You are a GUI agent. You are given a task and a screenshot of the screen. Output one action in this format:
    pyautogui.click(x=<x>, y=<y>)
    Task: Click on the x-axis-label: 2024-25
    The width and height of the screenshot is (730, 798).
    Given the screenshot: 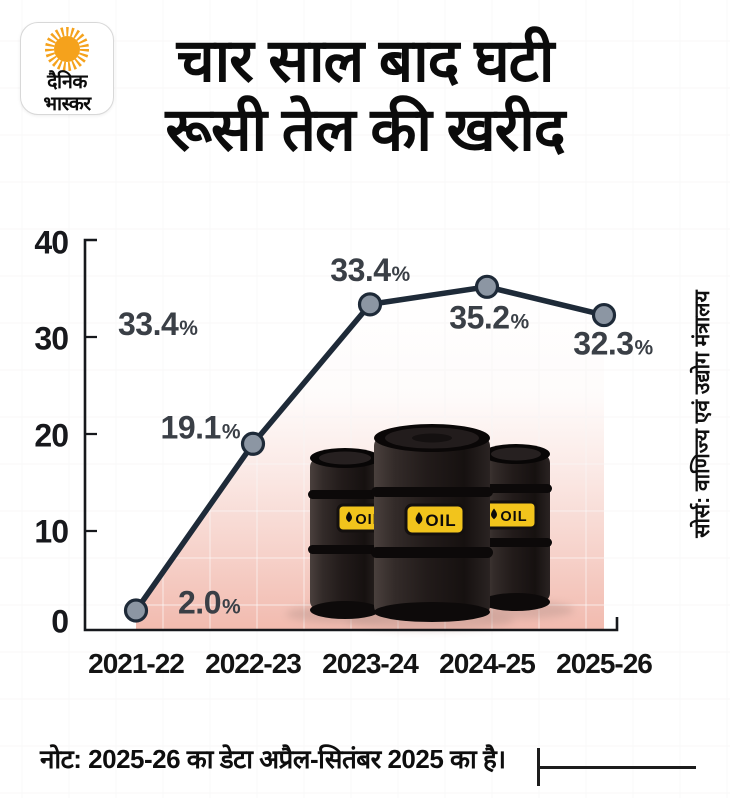 What is the action you would take?
    pyautogui.click(x=487, y=663)
    